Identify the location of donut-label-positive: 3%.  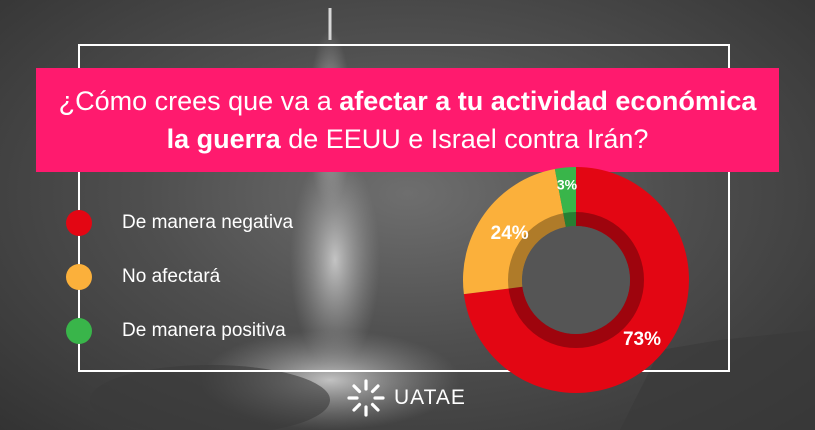
(567, 184).